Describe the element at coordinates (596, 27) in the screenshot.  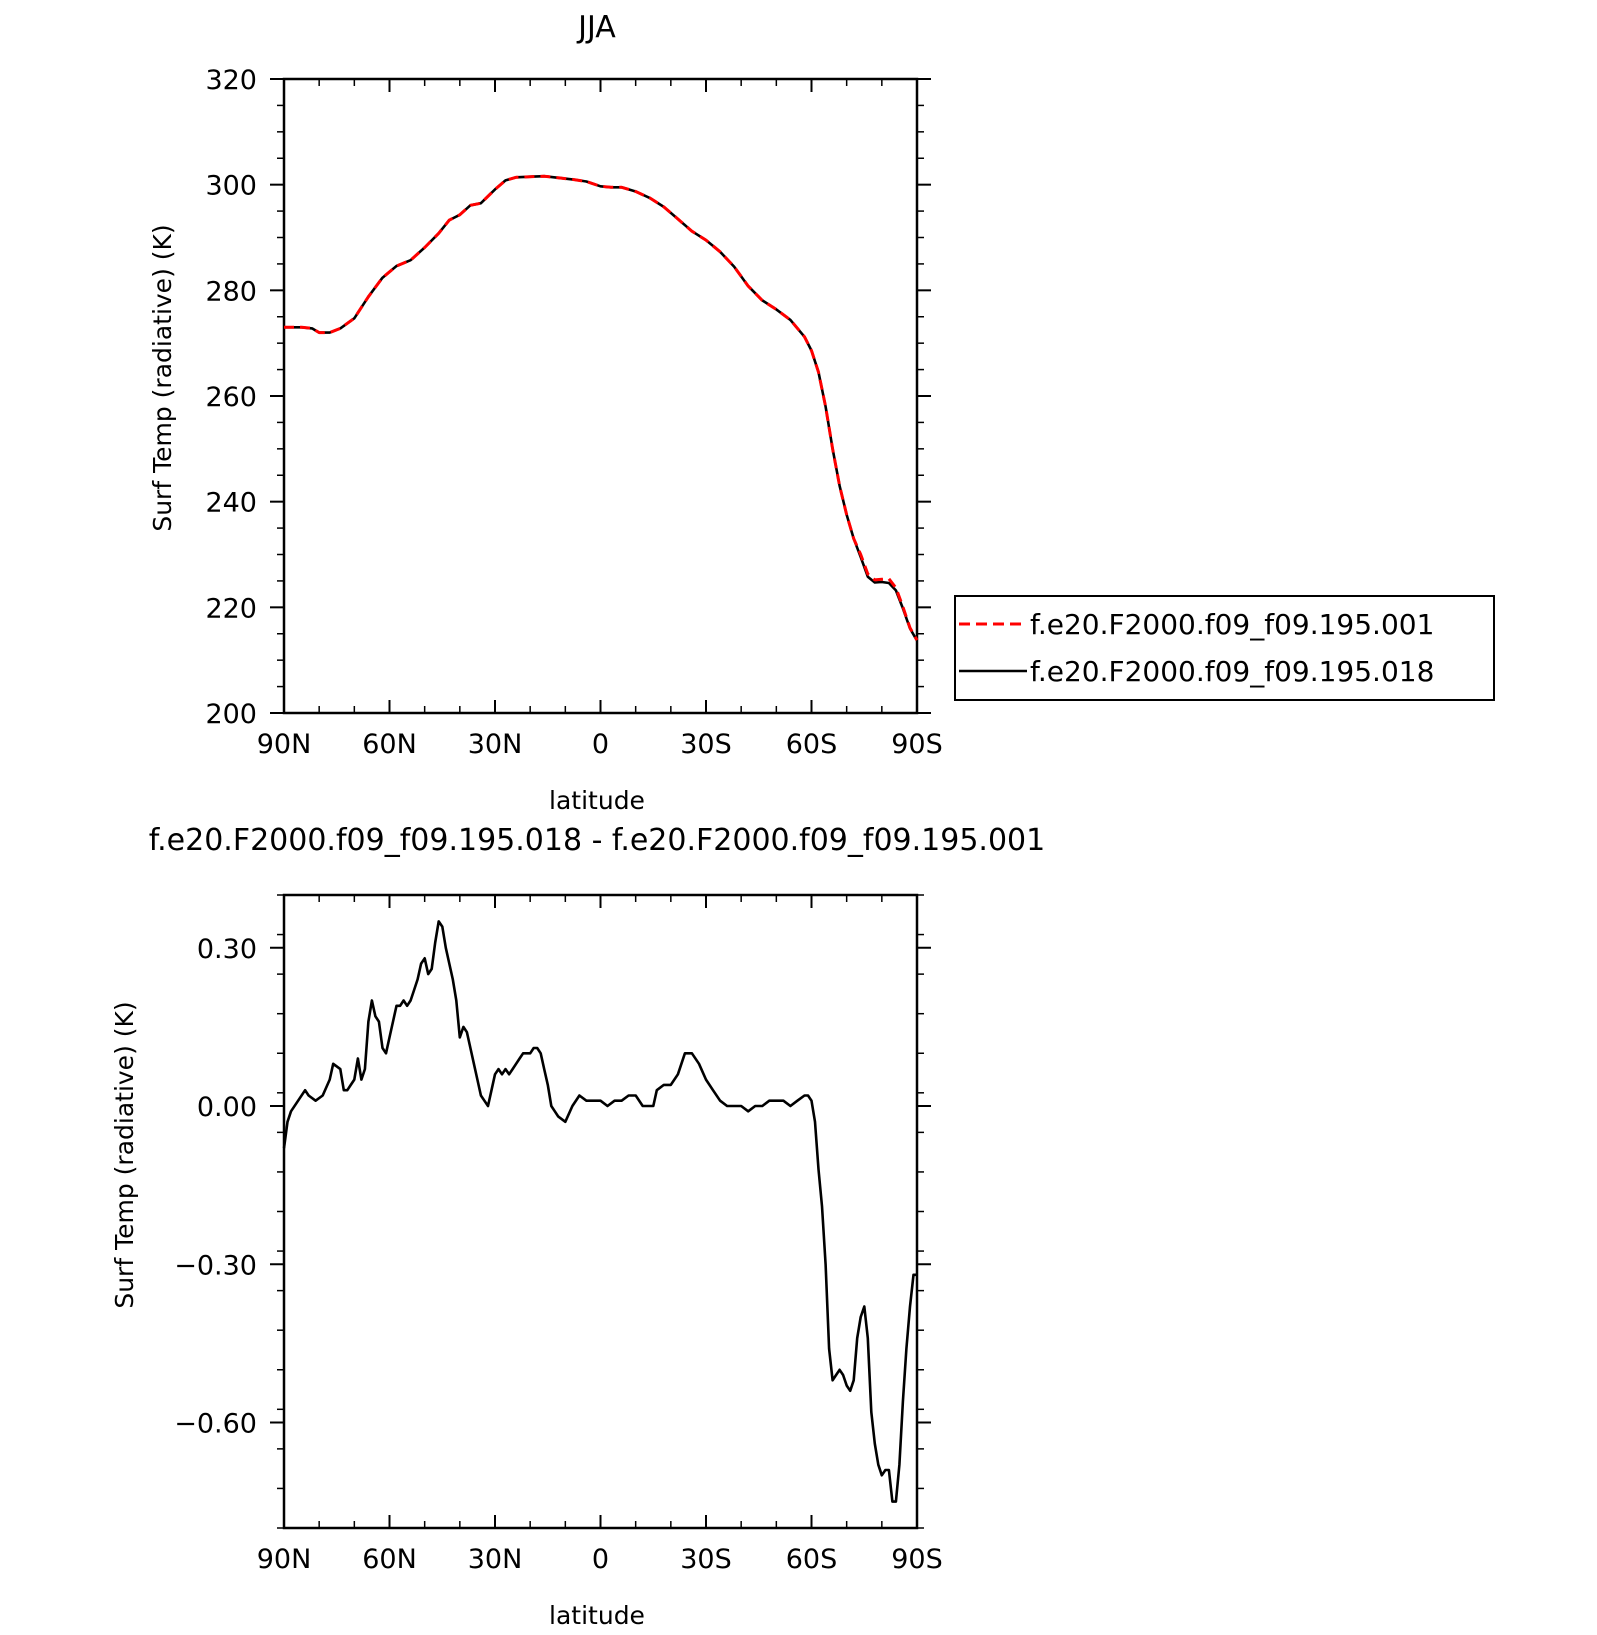
I see `chart-title: JJA` at that location.